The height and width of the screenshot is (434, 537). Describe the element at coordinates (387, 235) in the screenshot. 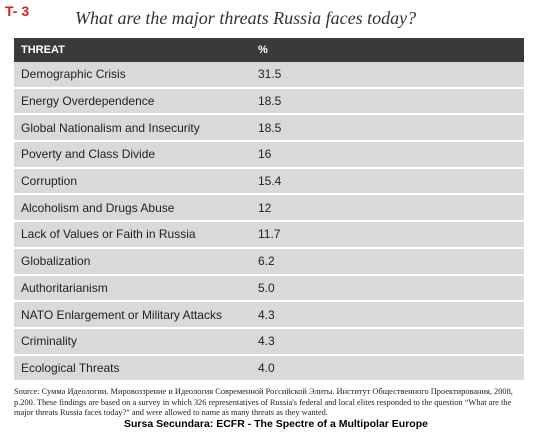

I see `percent-cell: 11.7` at that location.